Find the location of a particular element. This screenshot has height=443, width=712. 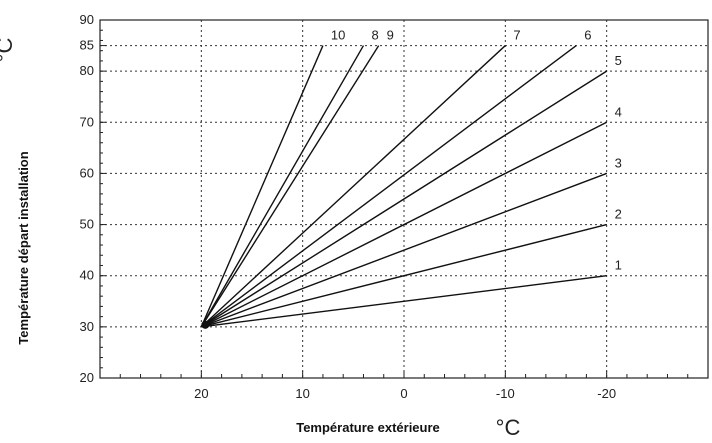

x-tick-label-0: 0 is located at coordinates (403, 393).